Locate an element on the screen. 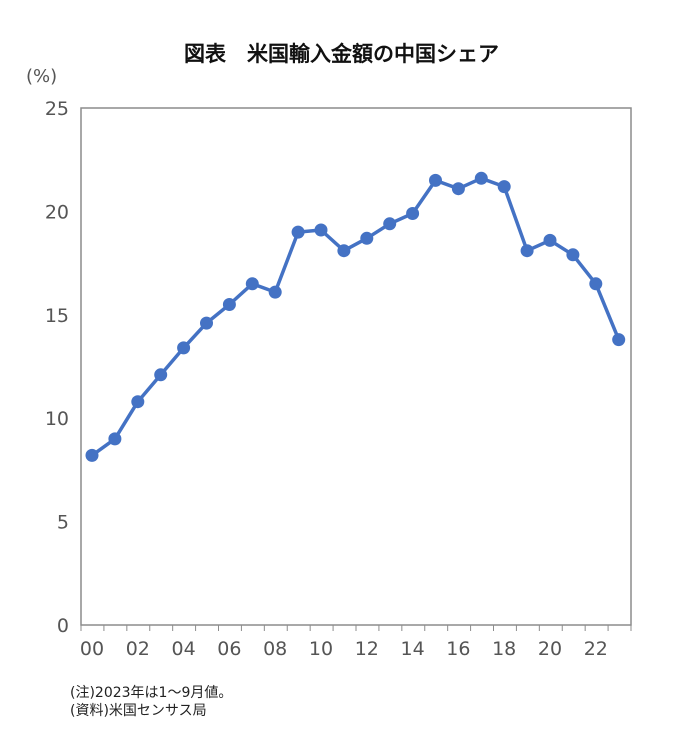 The width and height of the screenshot is (683, 743). y-tick-label: 0 is located at coordinates (63, 626).